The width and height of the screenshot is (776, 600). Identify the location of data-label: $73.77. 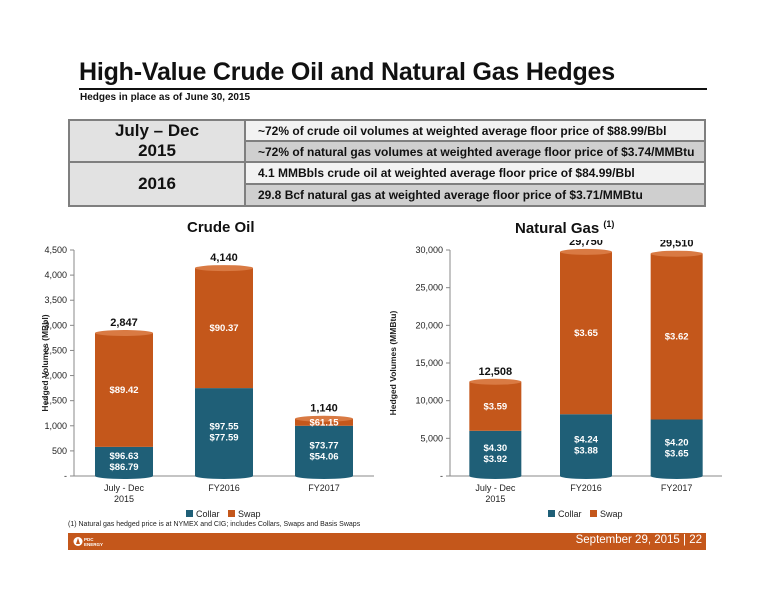
(323, 445).